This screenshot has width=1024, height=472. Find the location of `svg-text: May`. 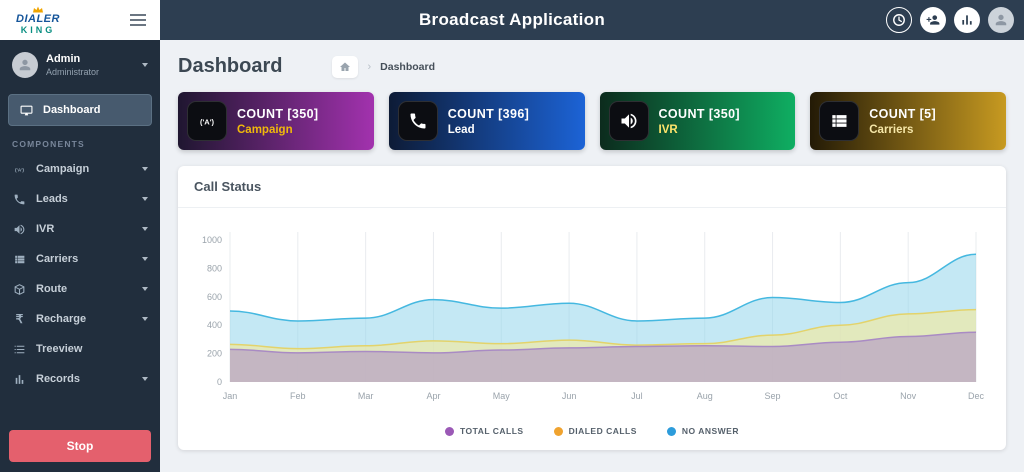

svg-text: May is located at coordinates (502, 396).